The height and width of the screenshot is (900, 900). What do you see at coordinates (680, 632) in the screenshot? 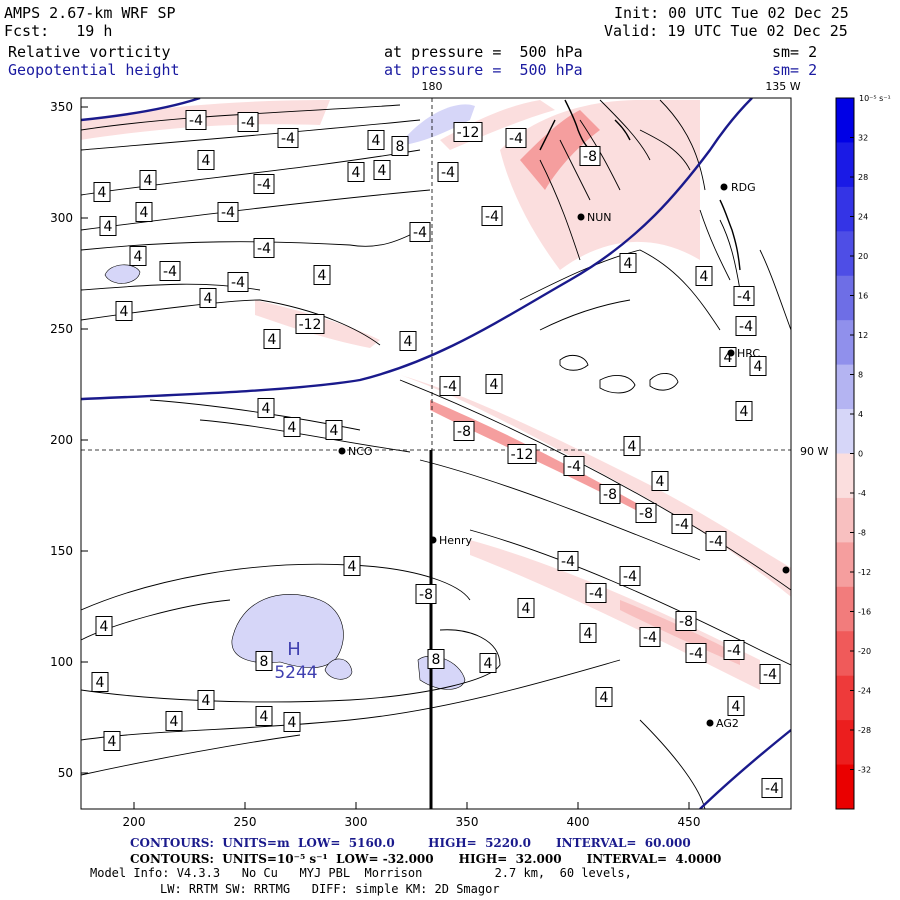
I see `vort-neg-band-south-core` at bounding box center [680, 632].